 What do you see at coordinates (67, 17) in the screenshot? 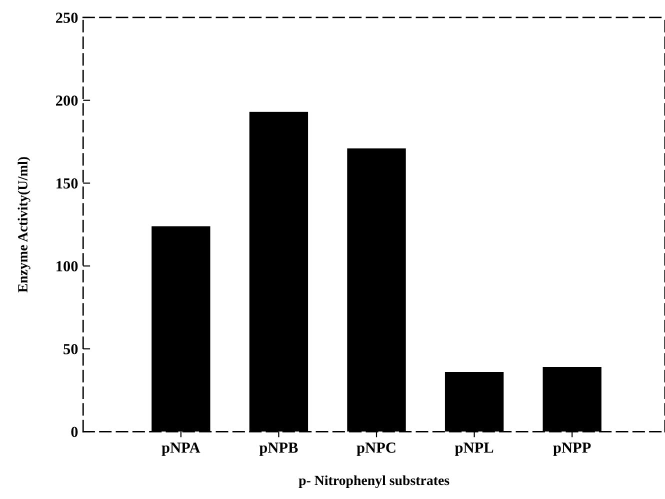
I see `y-tick-label: 250` at bounding box center [67, 17].